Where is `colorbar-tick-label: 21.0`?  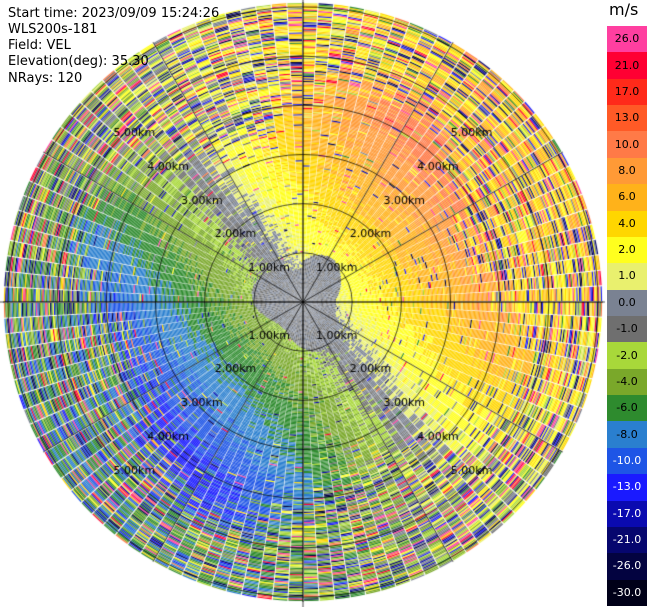 colorbar-tick-label: 21.0 is located at coordinates (627, 65).